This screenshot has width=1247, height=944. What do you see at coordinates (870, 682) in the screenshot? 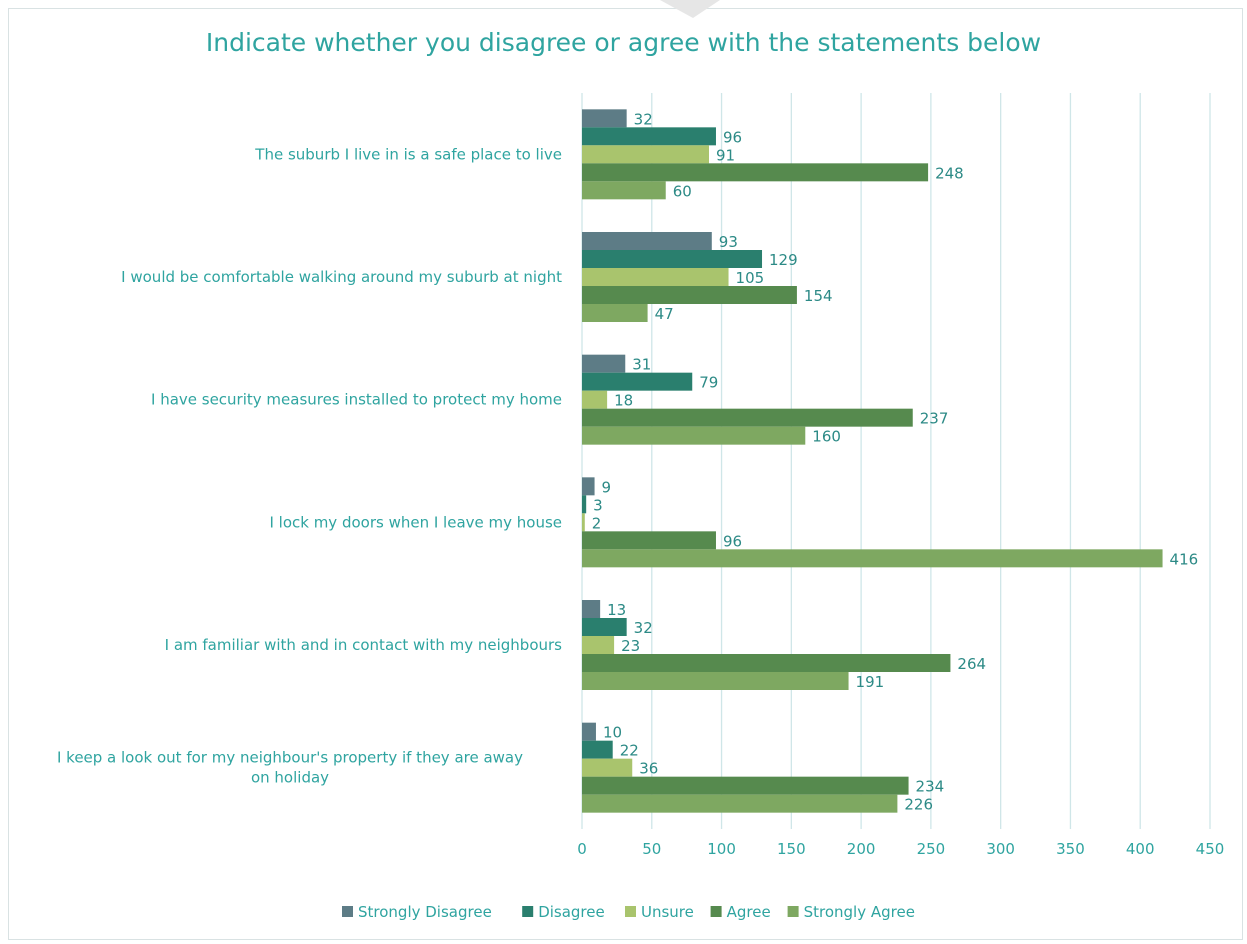
I see `data-label: 191` at bounding box center [870, 682].